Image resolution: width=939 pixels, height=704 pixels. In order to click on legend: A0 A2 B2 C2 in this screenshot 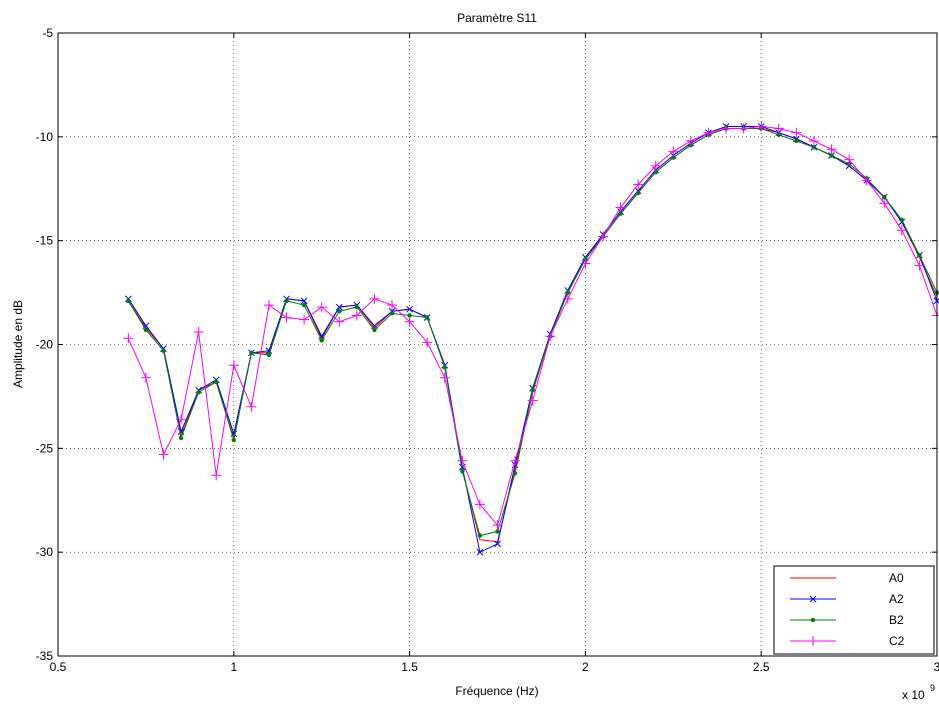, I will do `click(854, 610)`.